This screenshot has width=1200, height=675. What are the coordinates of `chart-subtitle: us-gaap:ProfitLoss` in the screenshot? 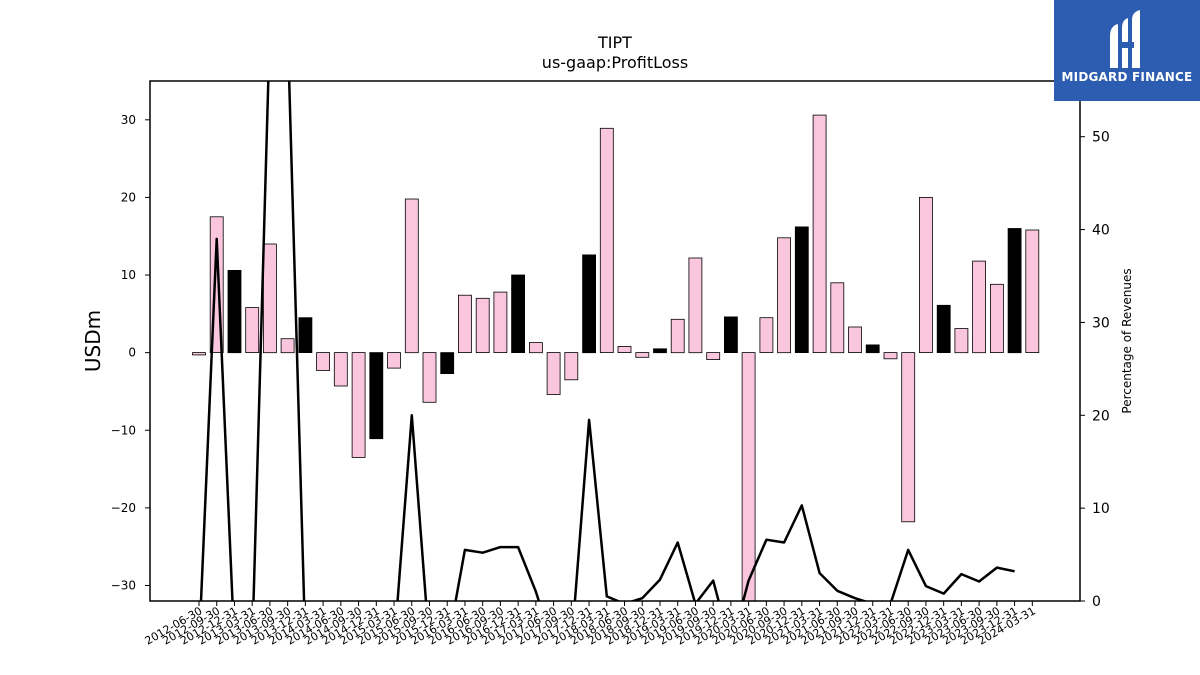 It's located at (615, 62).